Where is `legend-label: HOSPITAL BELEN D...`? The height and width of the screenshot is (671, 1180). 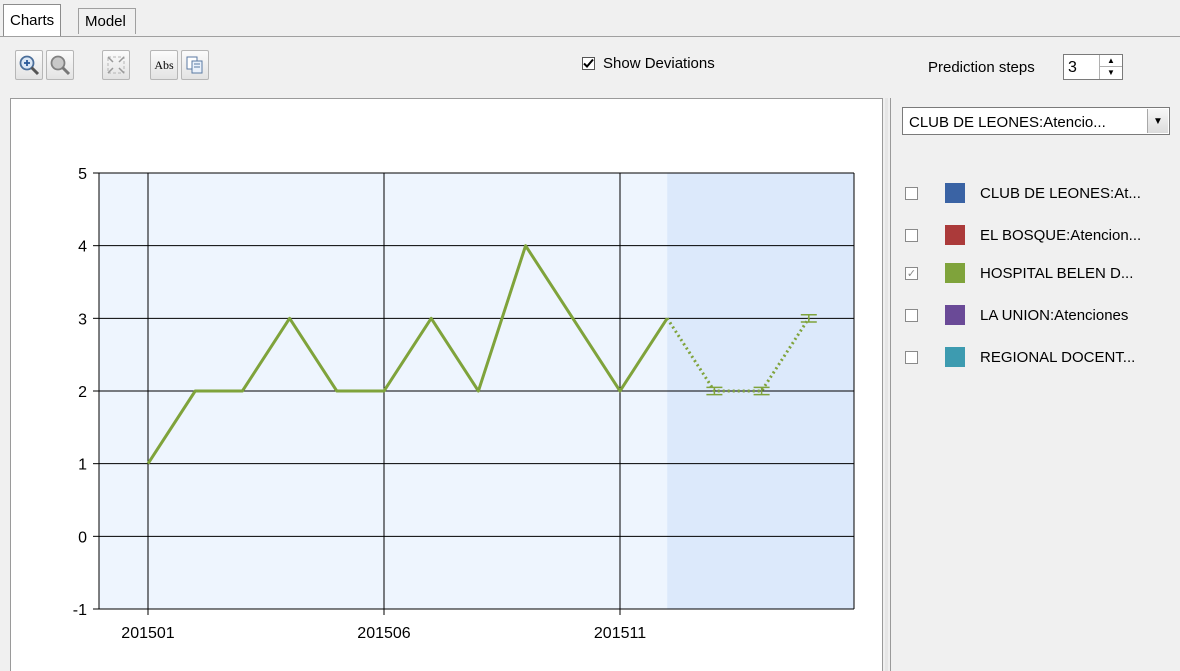 legend-label: HOSPITAL BELEN D... is located at coordinates (1057, 273).